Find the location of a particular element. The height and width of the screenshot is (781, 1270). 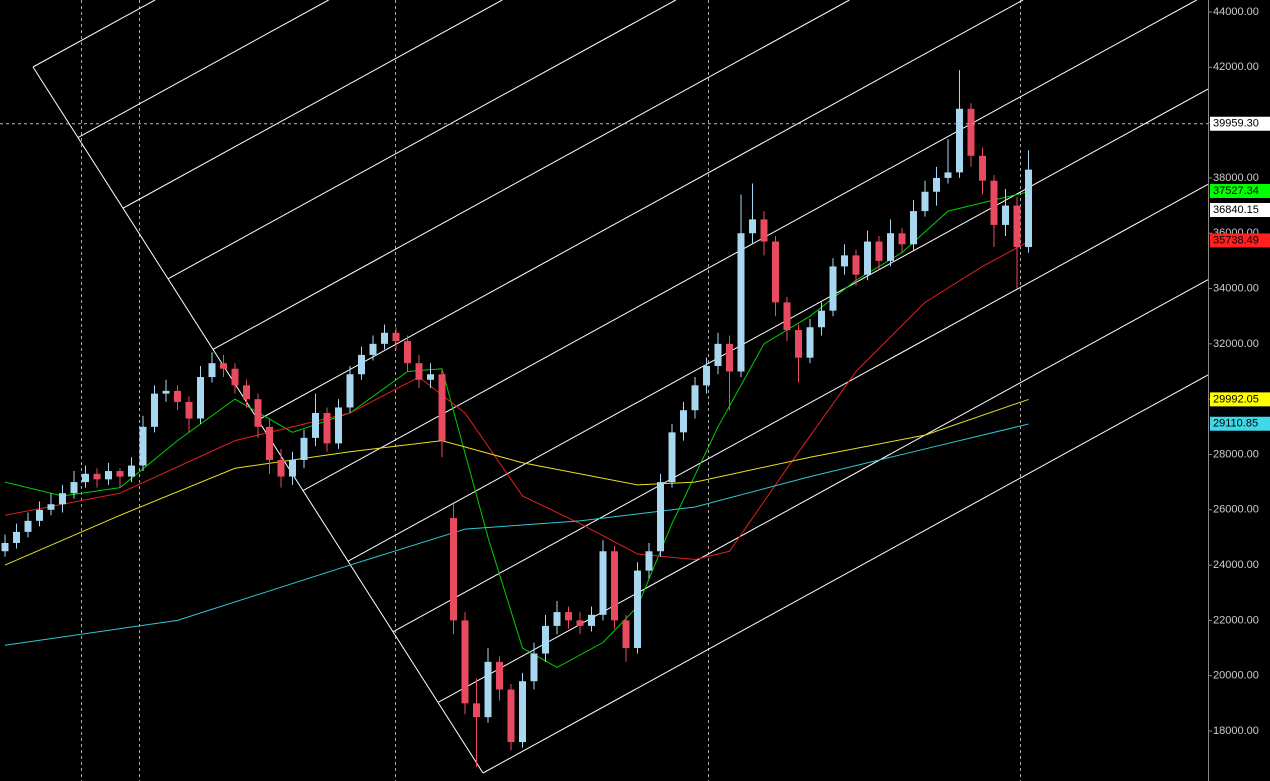

price-marker-label: 29992.05 is located at coordinates (1236, 399).